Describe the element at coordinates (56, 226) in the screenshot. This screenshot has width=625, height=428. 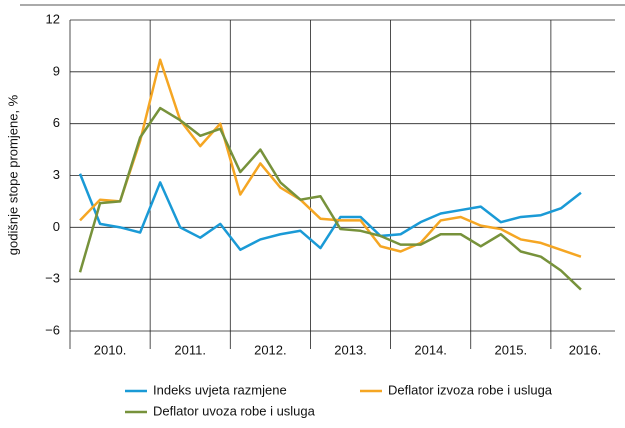
I see `y-tick-label: 0` at that location.